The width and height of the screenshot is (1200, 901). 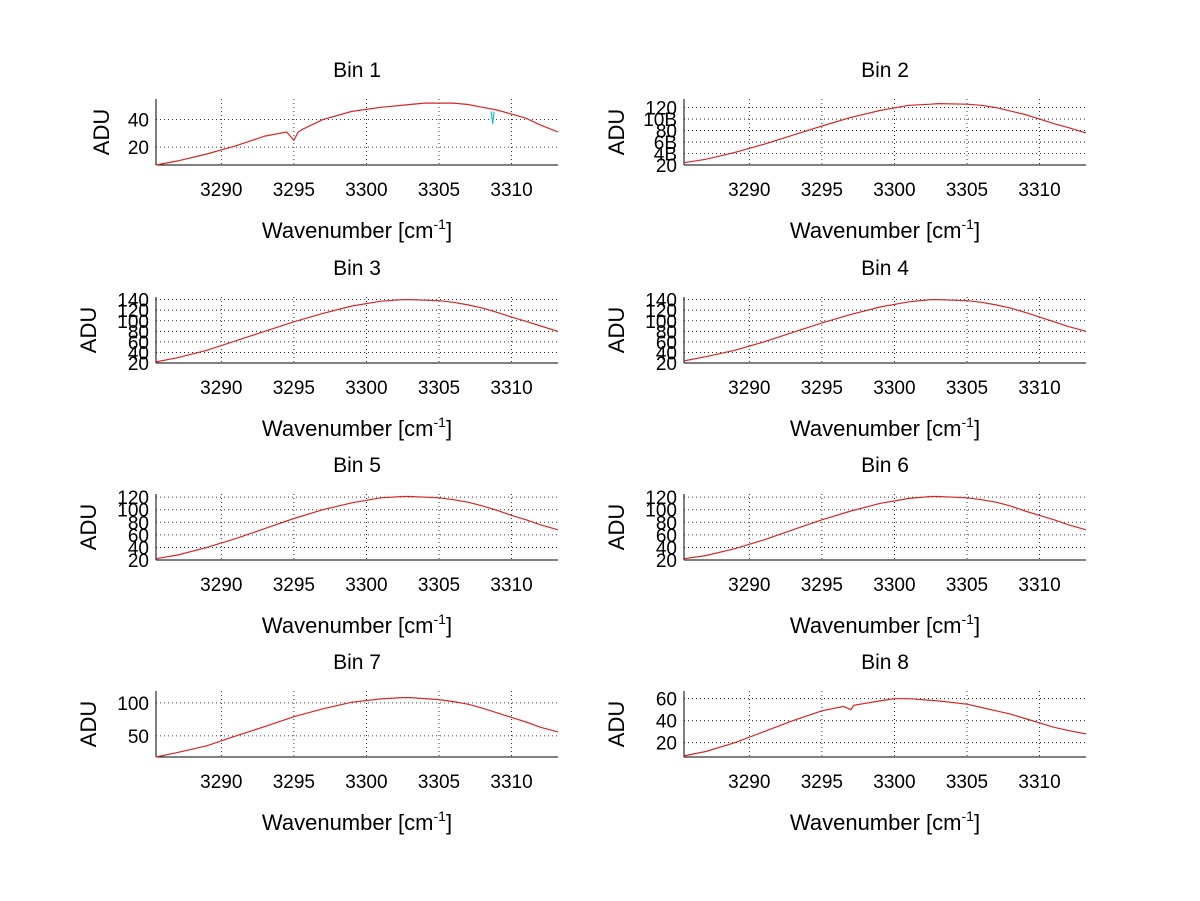 I want to click on panel-title: Bin 1, so click(x=357, y=70).